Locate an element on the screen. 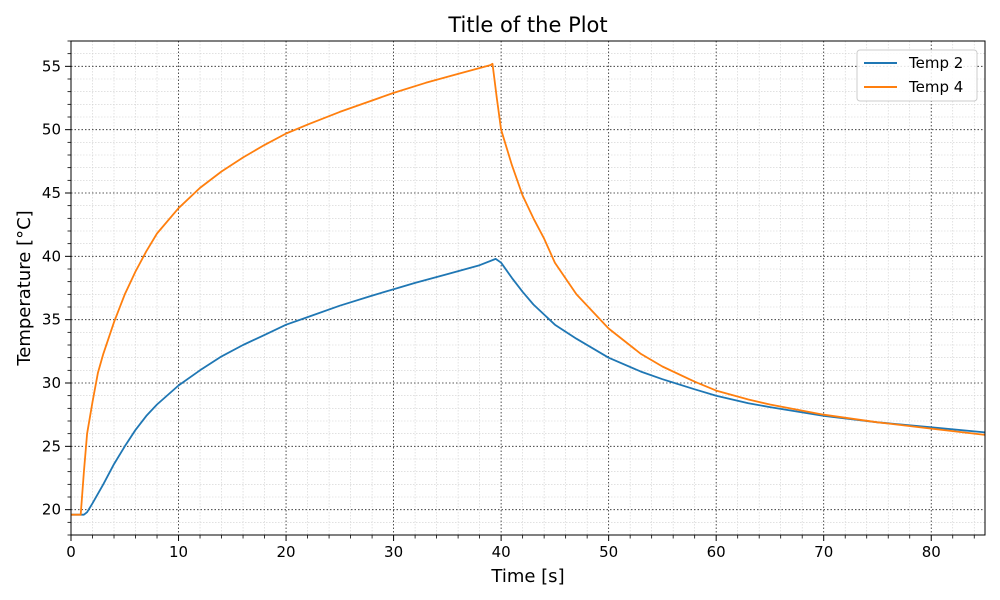  x-tick-label: 50 is located at coordinates (608, 552).